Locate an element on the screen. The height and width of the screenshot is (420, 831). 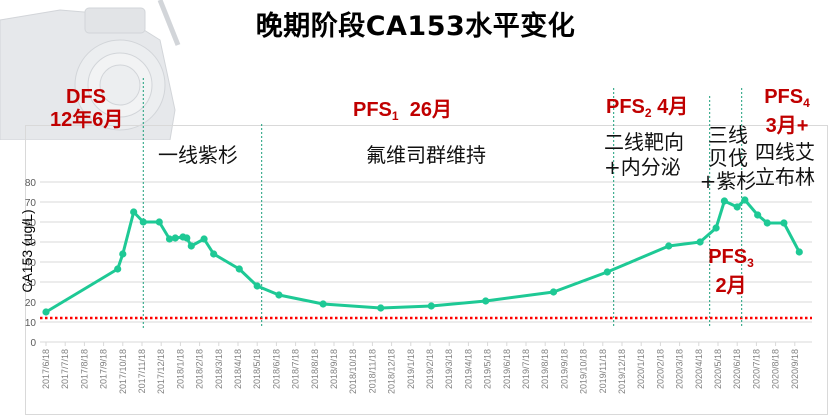
x-tick-label: 2017/9/18 is located at coordinates (104, 369).